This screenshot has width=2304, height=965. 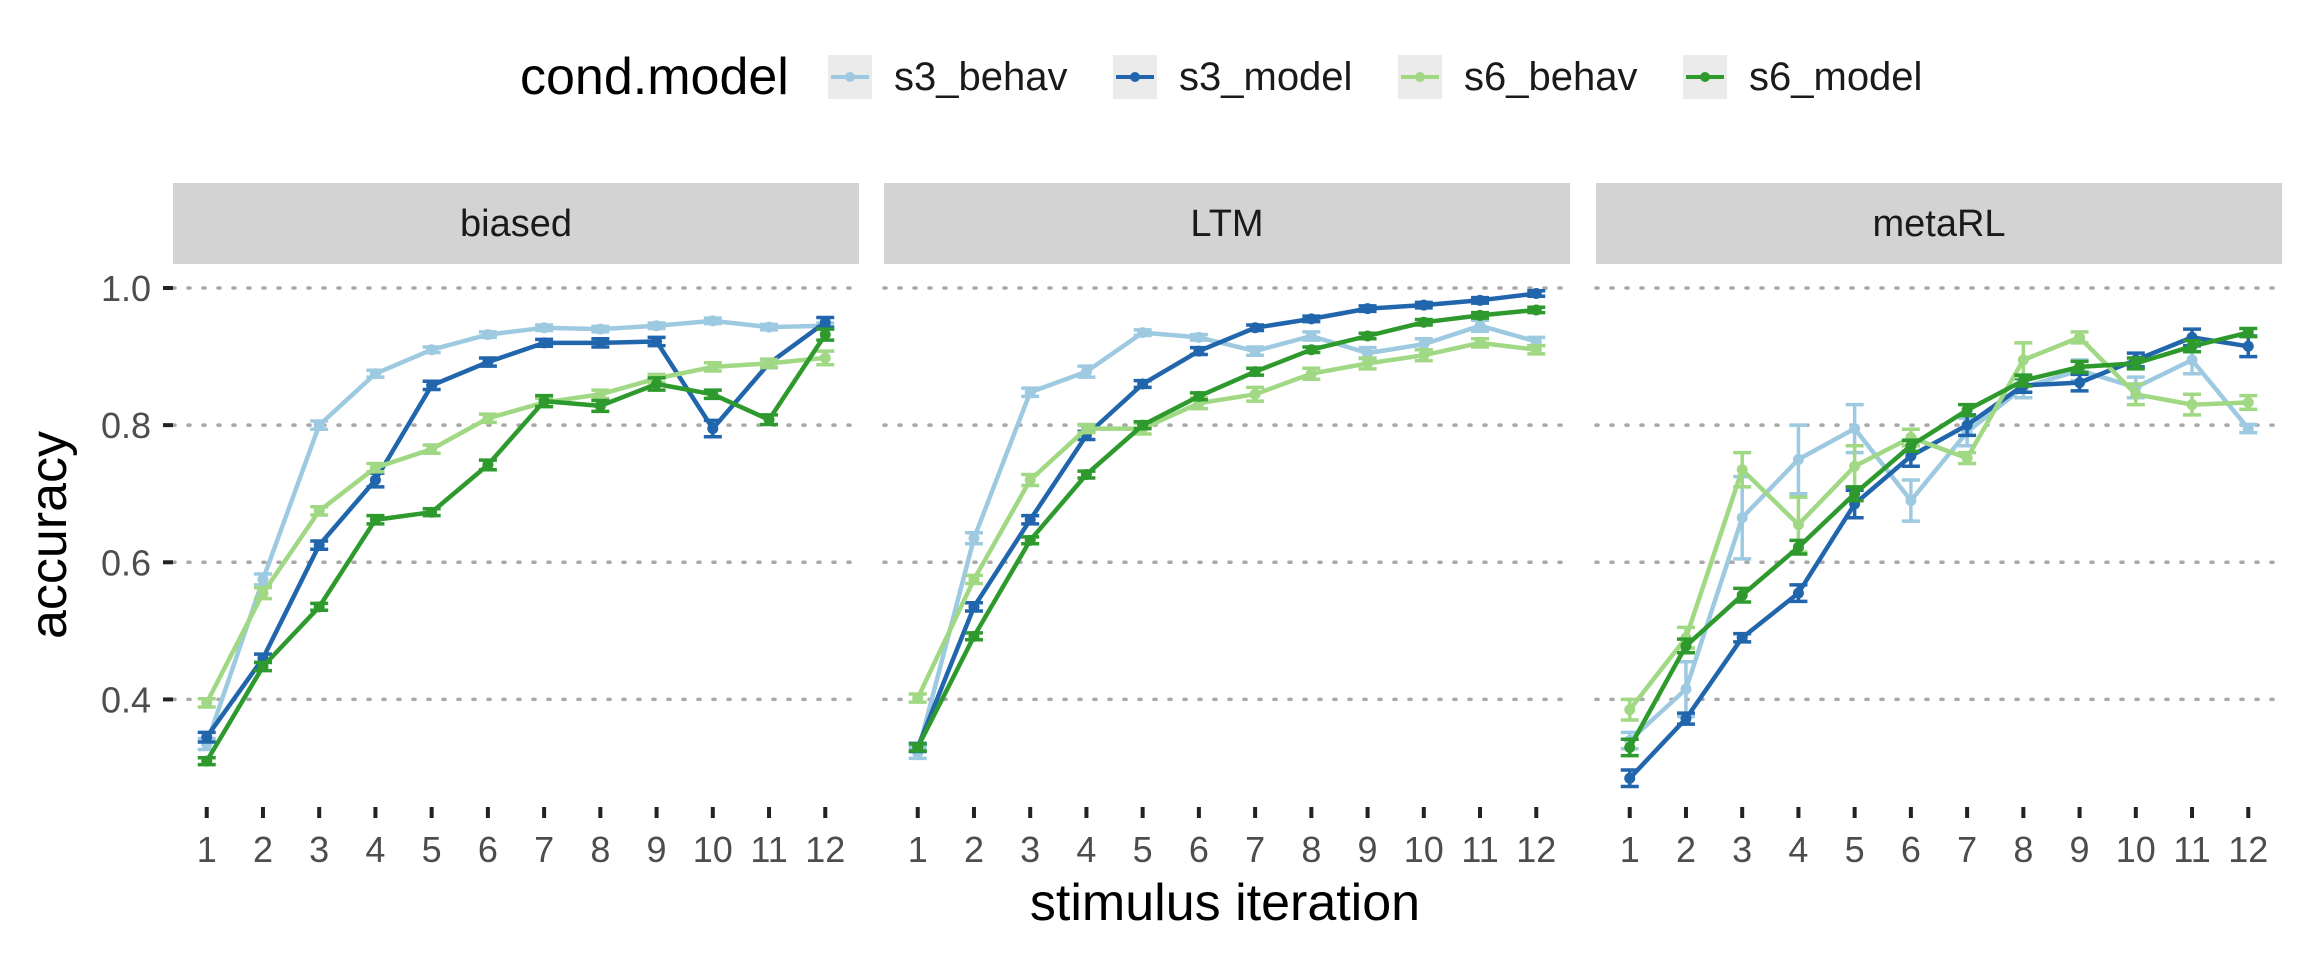 What do you see at coordinates (1227, 520) in the screenshot?
I see `series-s6_behav` at bounding box center [1227, 520].